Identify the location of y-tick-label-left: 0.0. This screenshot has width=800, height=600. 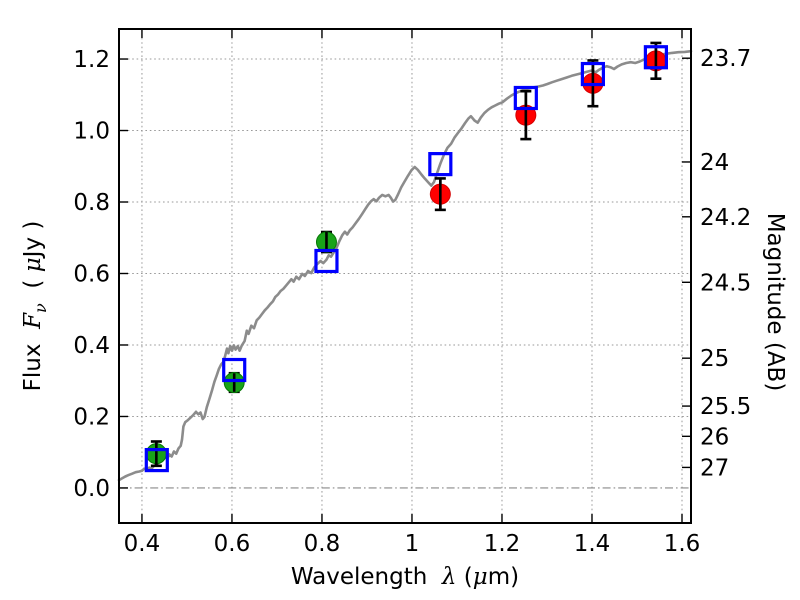
(91, 489).